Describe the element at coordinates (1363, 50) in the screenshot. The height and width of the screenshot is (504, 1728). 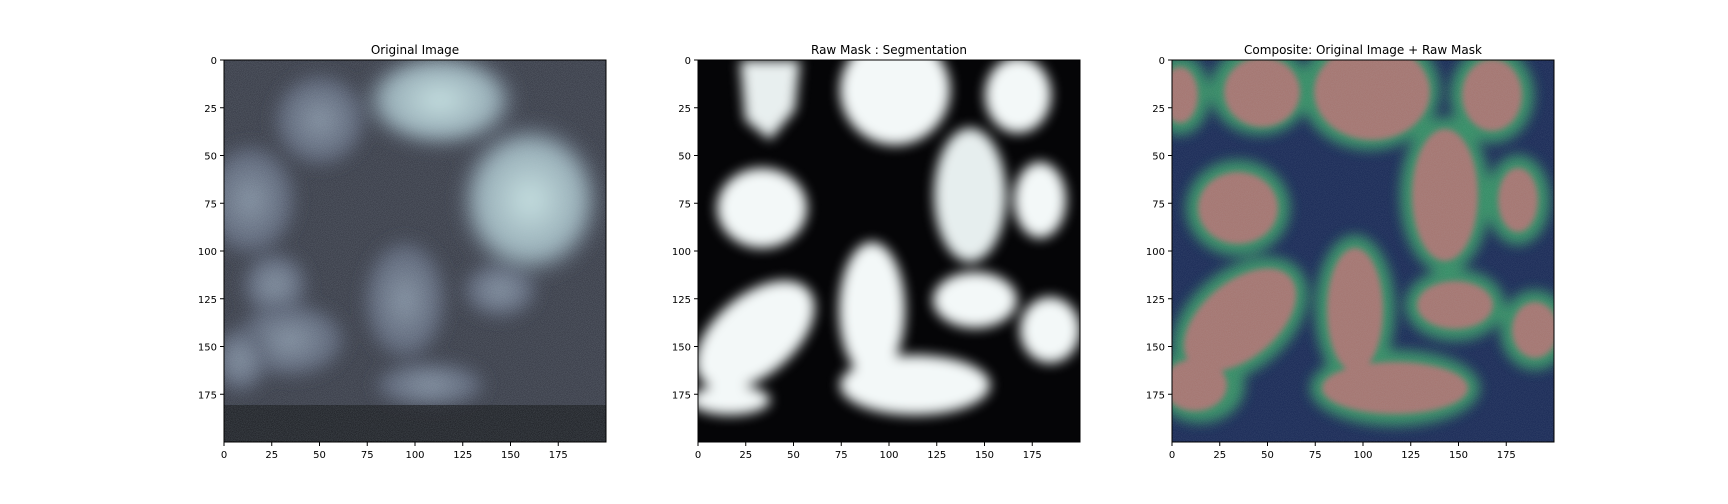
I see `panel-title: Composite: Original Image + Raw Mask` at that location.